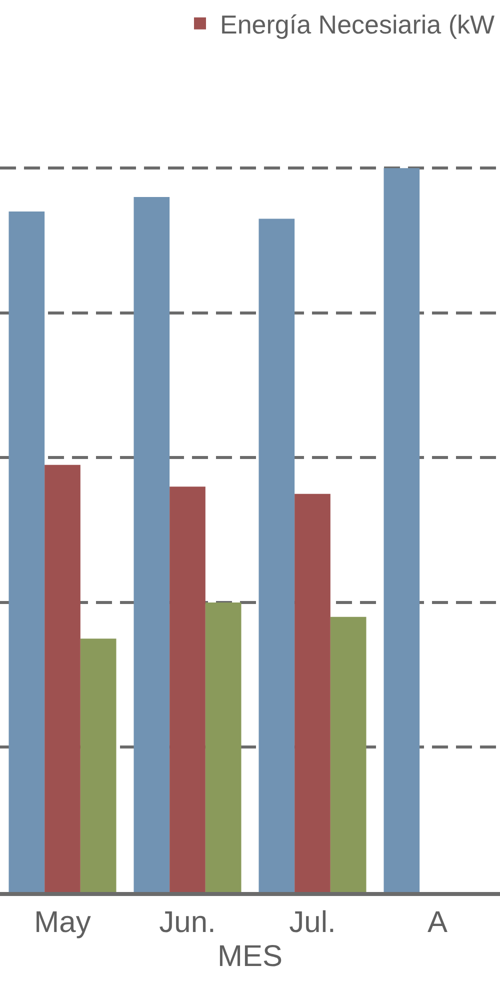 The image size is (500, 1000). What do you see at coordinates (187, 922) in the screenshot?
I see `x-tick-label: Jun.` at bounding box center [187, 922].